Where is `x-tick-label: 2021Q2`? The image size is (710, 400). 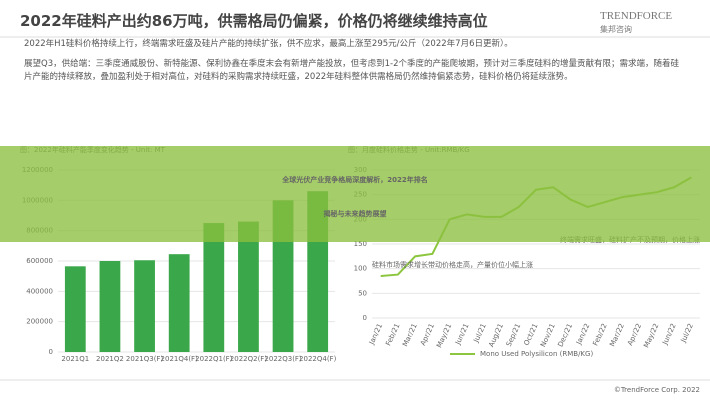 x-tick-label: 2021Q2 is located at coordinates (110, 359).